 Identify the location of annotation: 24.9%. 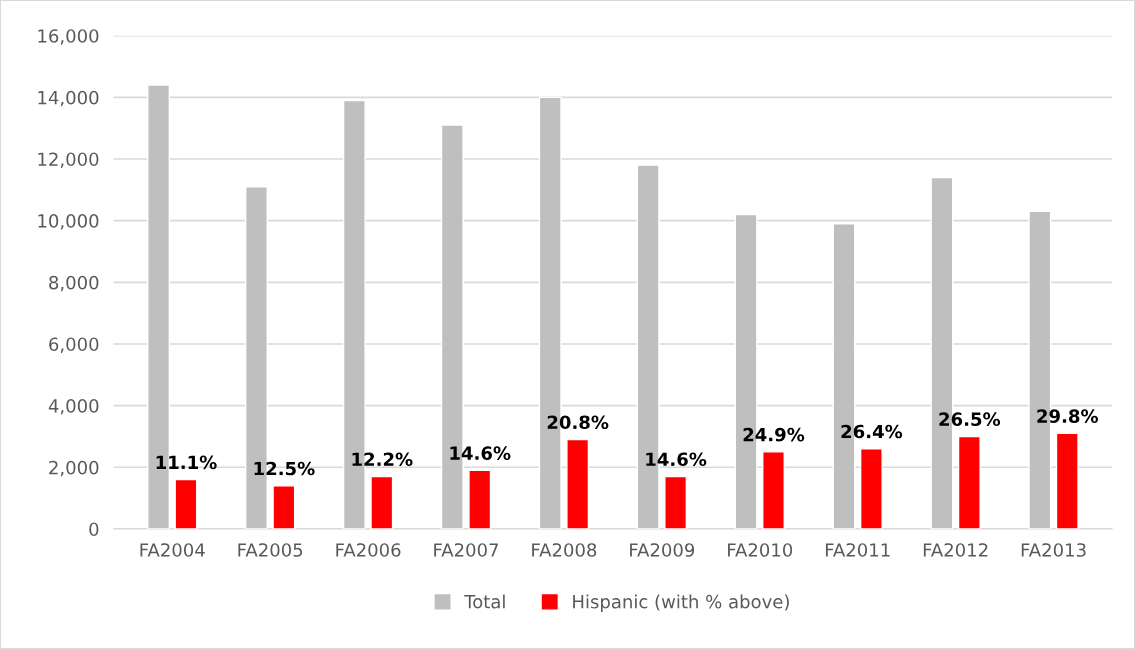
(774, 434).